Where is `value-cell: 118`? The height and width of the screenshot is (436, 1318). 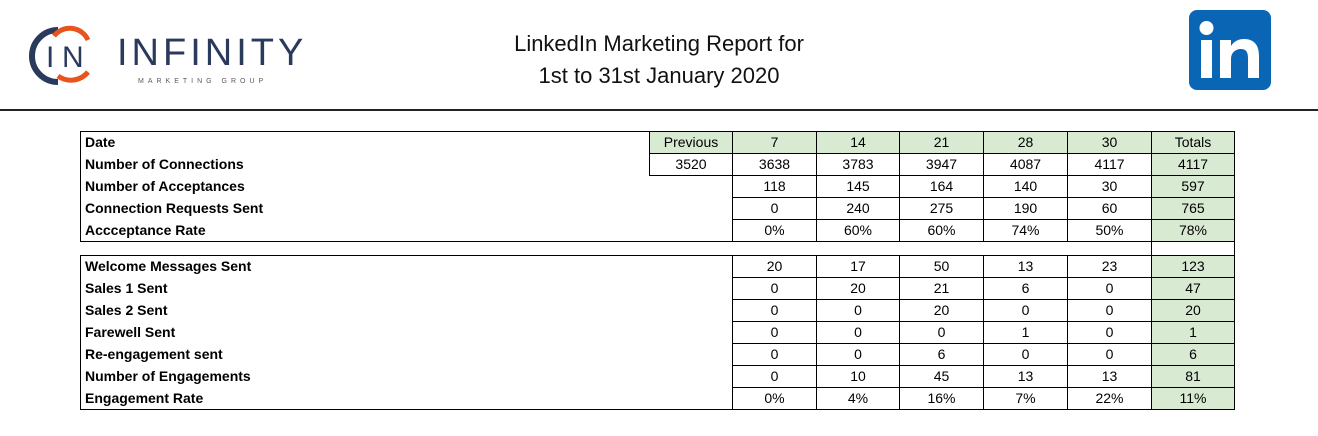 value-cell: 118 is located at coordinates (774, 186).